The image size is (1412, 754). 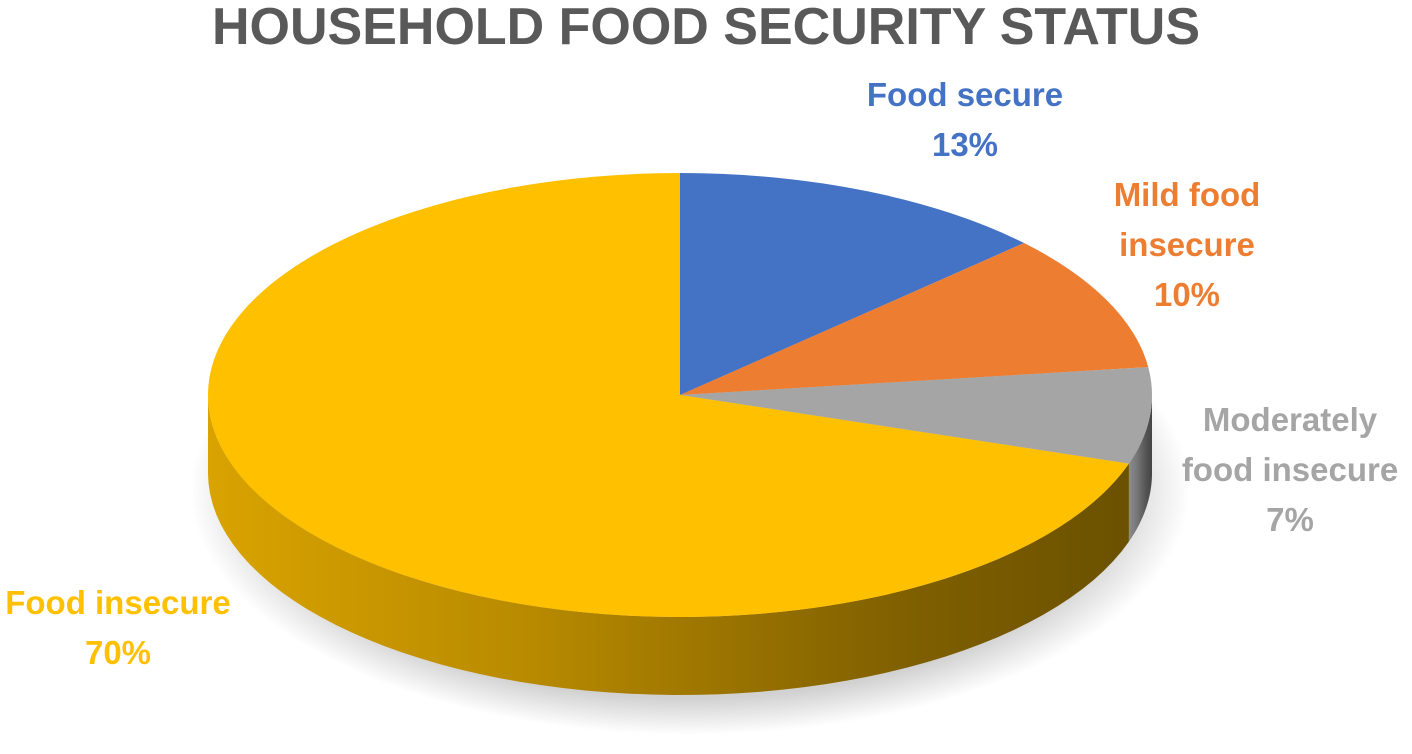 What do you see at coordinates (1187, 294) in the screenshot?
I see `value-label: 10%` at bounding box center [1187, 294].